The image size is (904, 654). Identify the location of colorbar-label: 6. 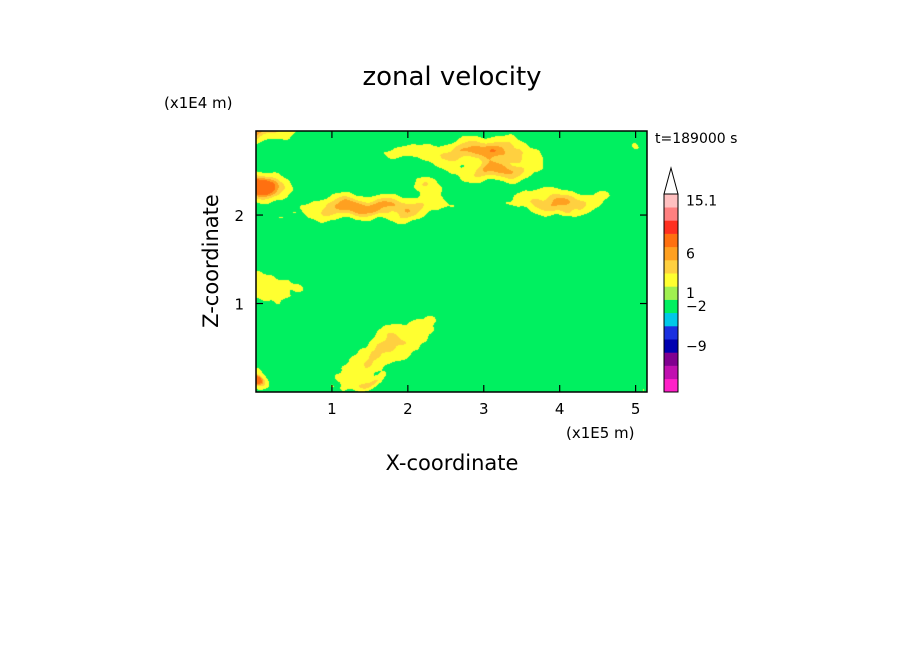
(690, 254).